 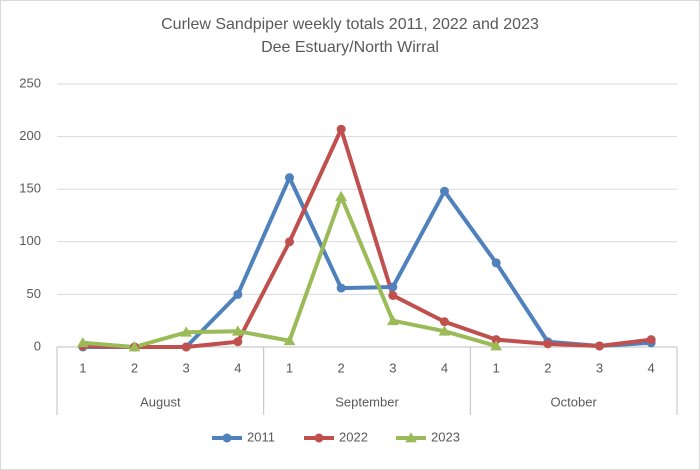 What do you see at coordinates (30, 135) in the screenshot?
I see `y-tick-label: 200` at bounding box center [30, 135].